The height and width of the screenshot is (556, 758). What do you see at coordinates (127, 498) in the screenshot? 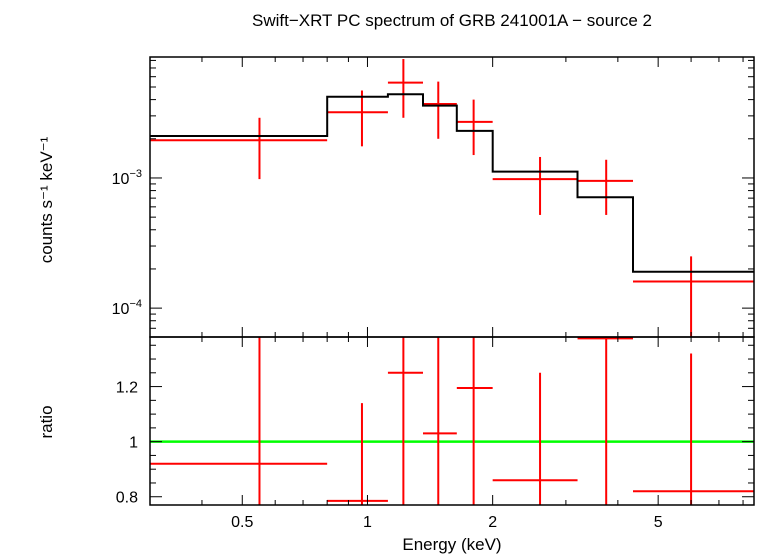
I see `y-tick-label: 0.8` at bounding box center [127, 498].